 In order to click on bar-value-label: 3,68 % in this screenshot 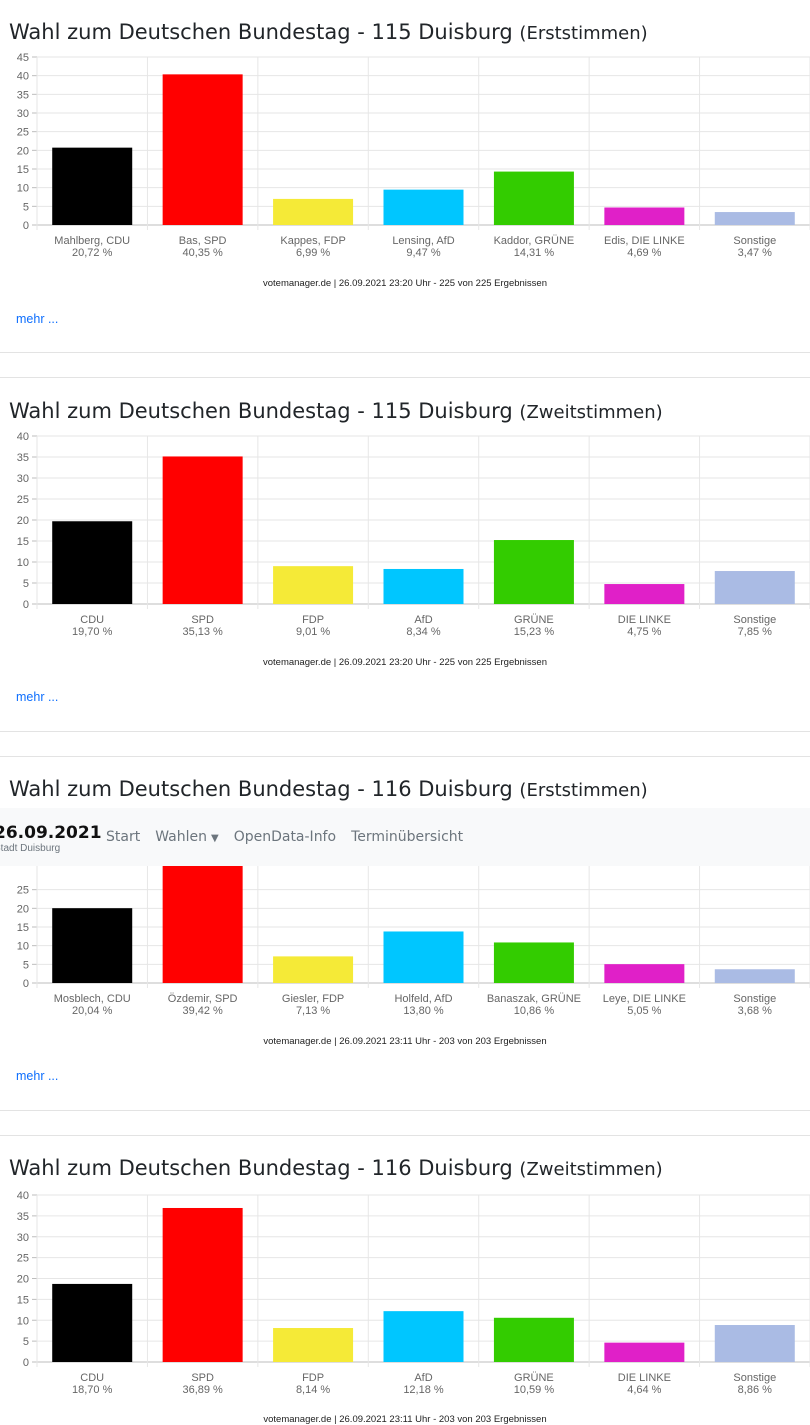, I will do `click(755, 1011)`.